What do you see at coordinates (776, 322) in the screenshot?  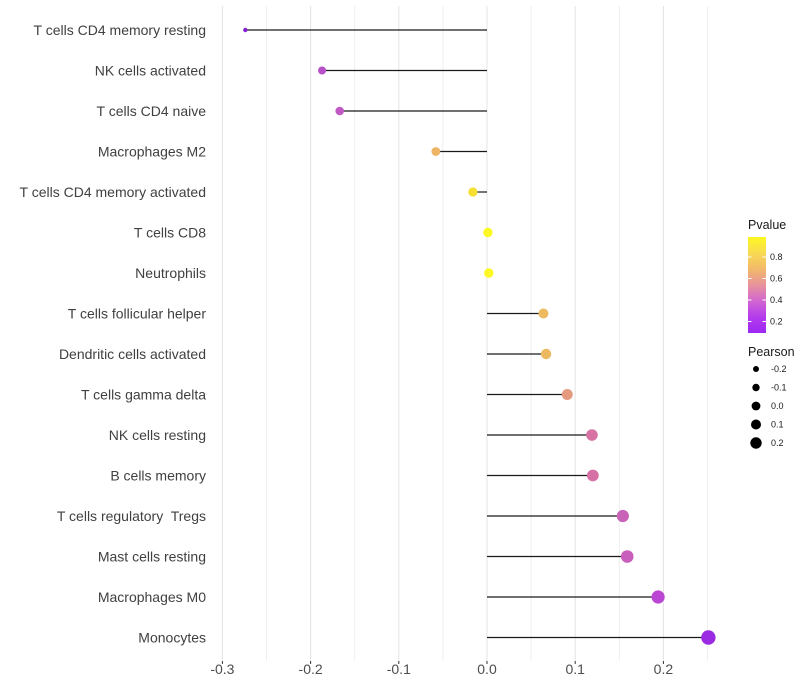 I see `pvalue-tick-label: 0.2` at bounding box center [776, 322].